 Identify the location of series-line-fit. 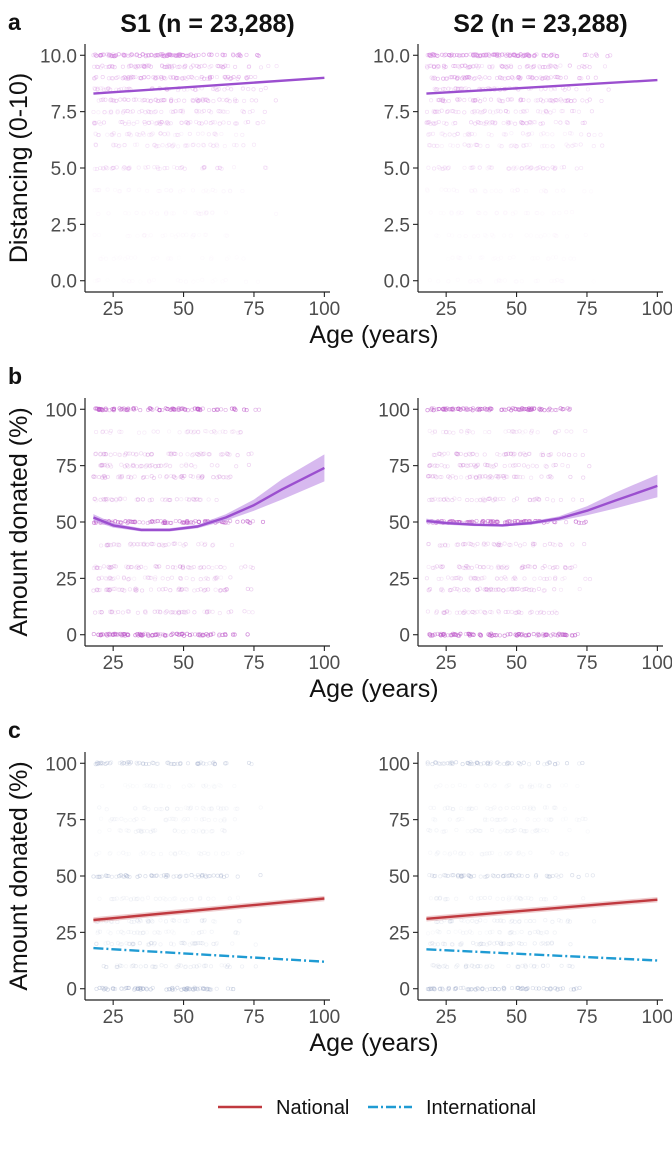
(542, 505).